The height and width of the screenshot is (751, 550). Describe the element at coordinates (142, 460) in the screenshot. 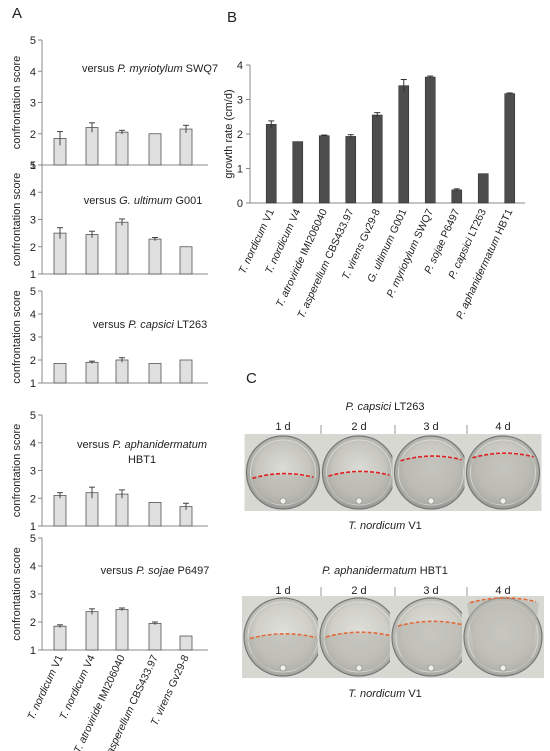

I see `chart-title-line2: HBT1` at that location.